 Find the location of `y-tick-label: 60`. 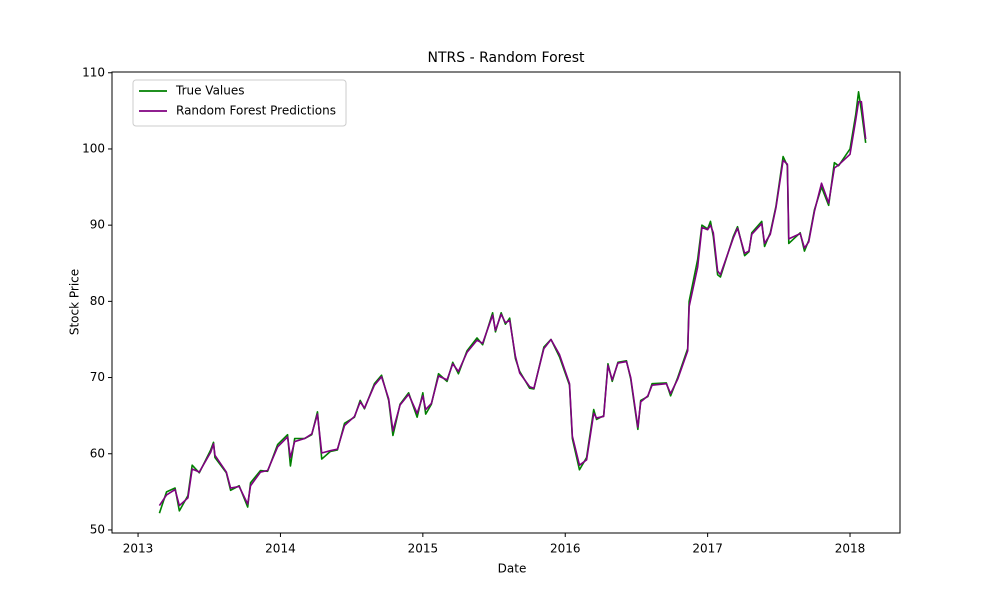

y-tick-label: 60 is located at coordinates (97, 453).